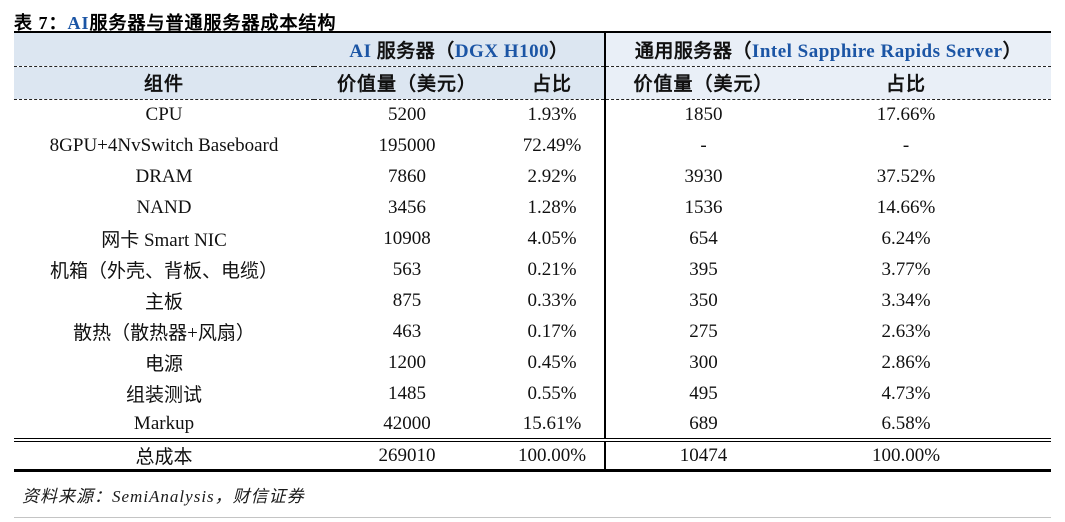 The image size is (1065, 522). What do you see at coordinates (407, 207) in the screenshot?
I see `cell-ai-value: 3456` at bounding box center [407, 207].